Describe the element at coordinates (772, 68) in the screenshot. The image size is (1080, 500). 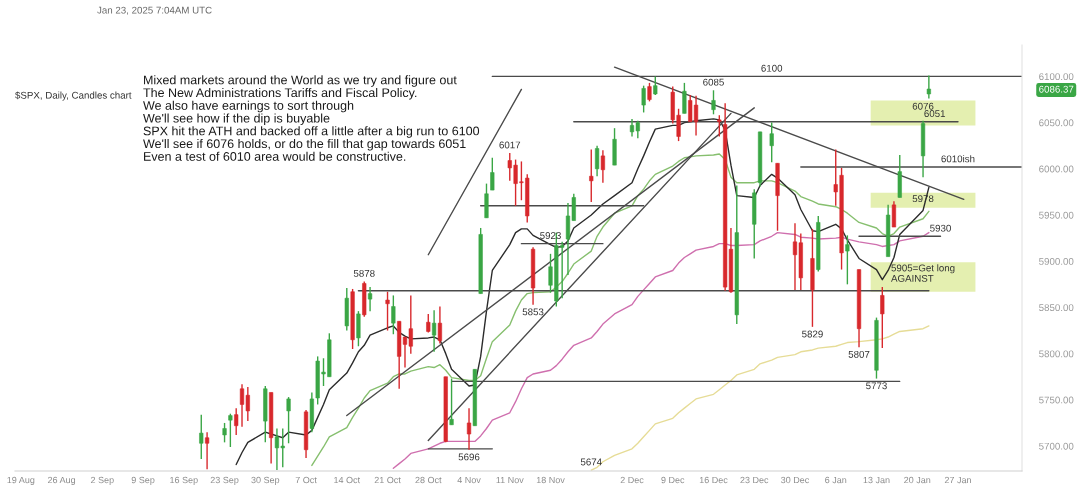
I see `annotation: 6100` at that location.